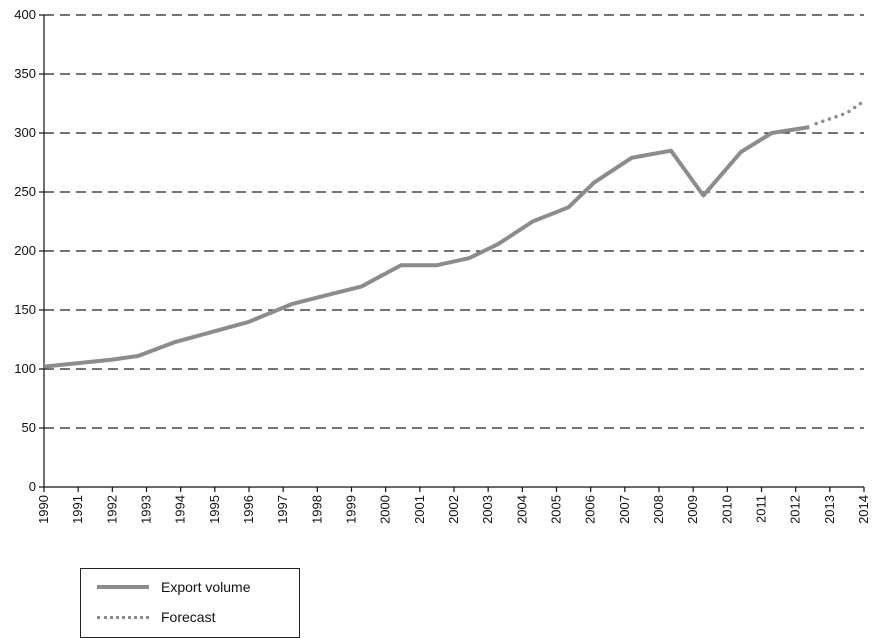  What do you see at coordinates (282, 509) in the screenshot?
I see `x-tick-label: 1997` at bounding box center [282, 509].